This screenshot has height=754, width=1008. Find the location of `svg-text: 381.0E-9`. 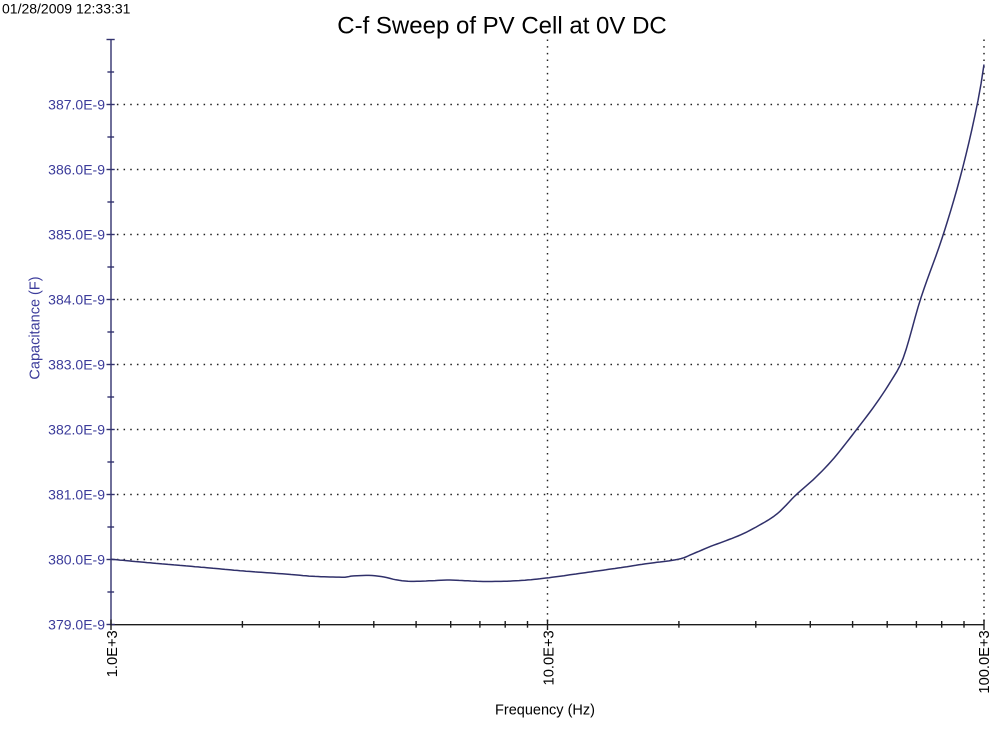

svg-text: 381.0E-9 is located at coordinates (76, 495).